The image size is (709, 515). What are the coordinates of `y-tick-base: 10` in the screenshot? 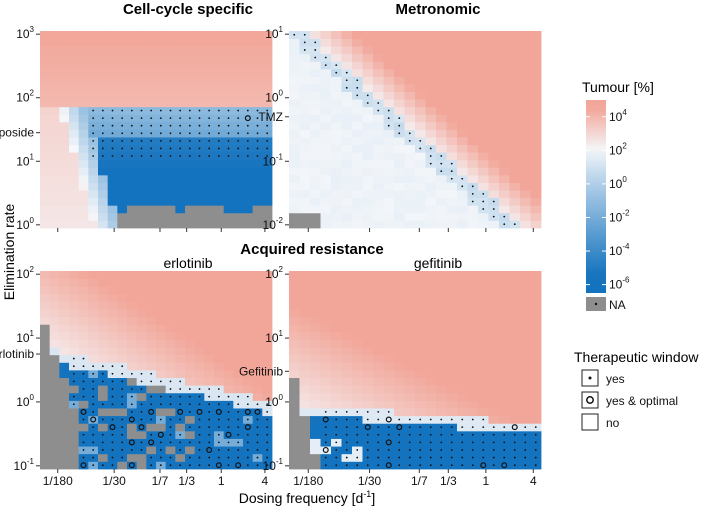 It's located at (23, 98).